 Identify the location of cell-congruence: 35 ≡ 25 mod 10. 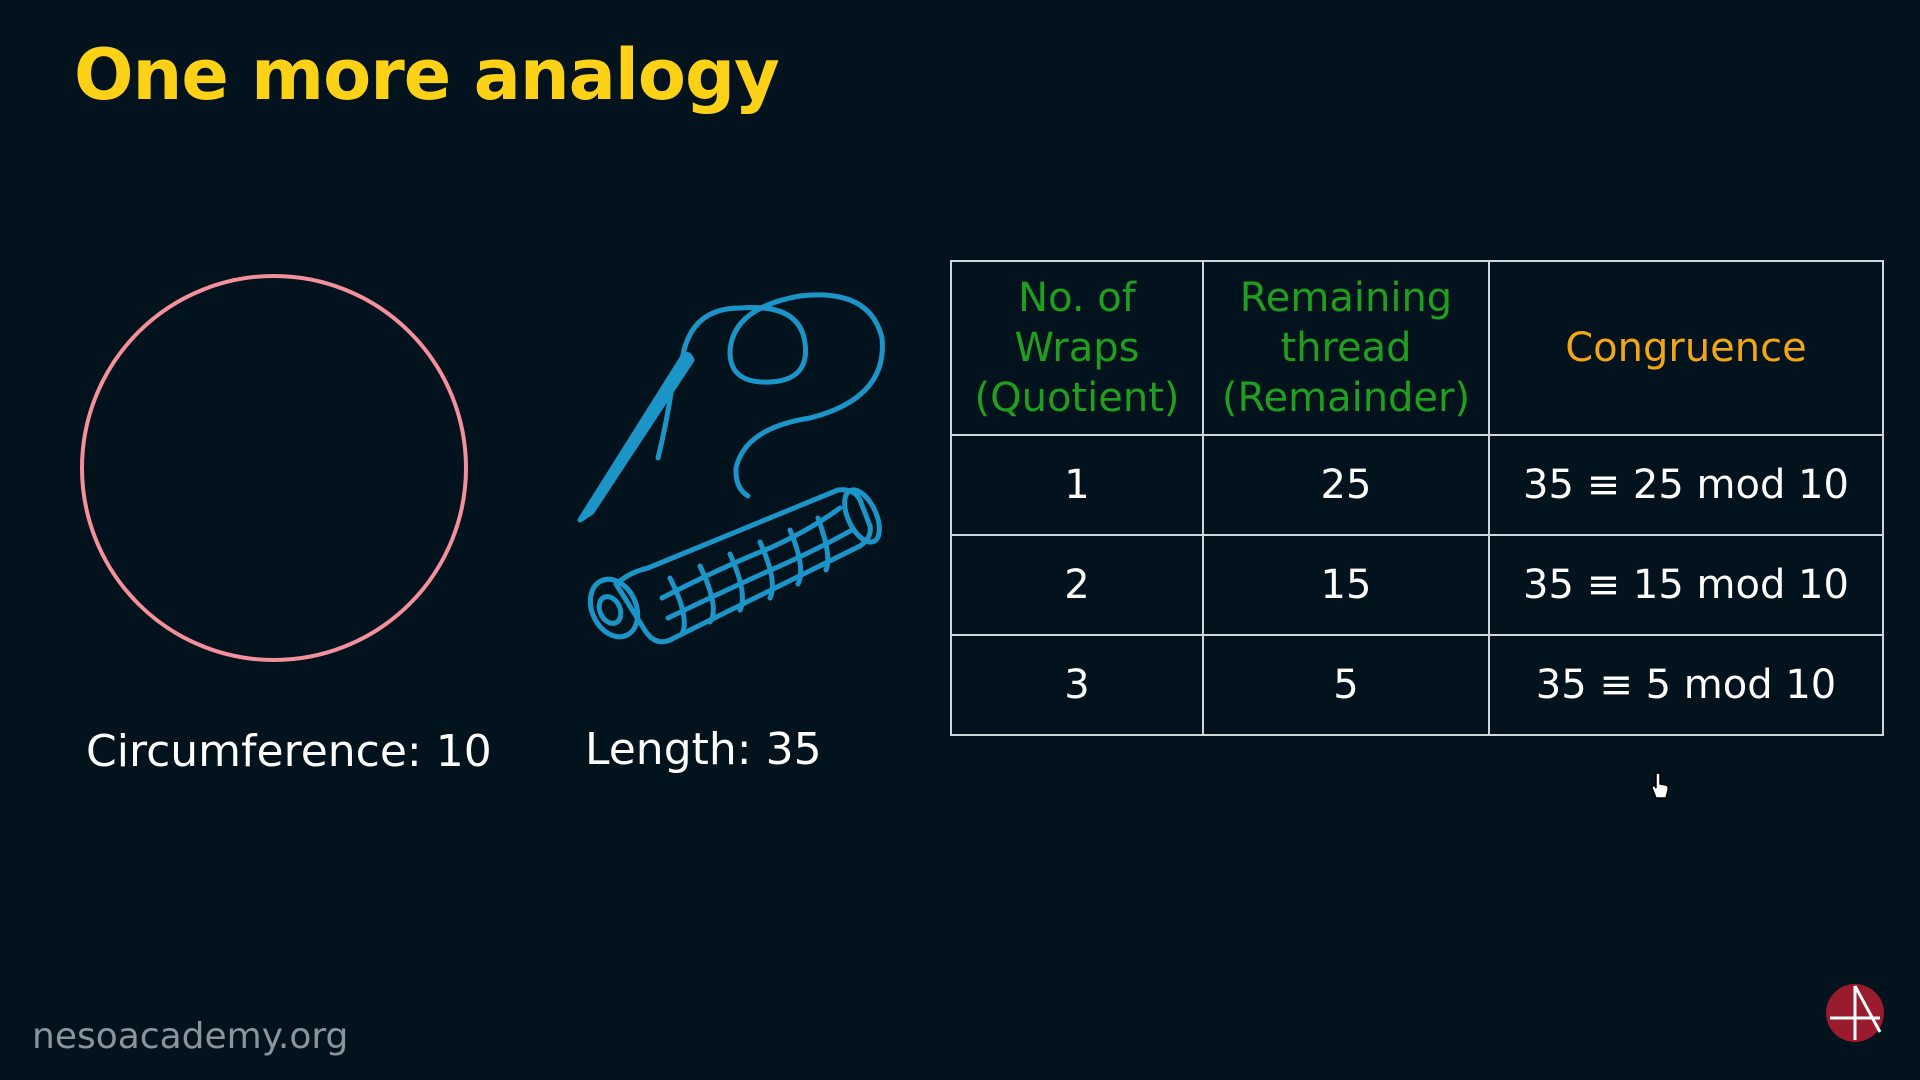
(1686, 485).